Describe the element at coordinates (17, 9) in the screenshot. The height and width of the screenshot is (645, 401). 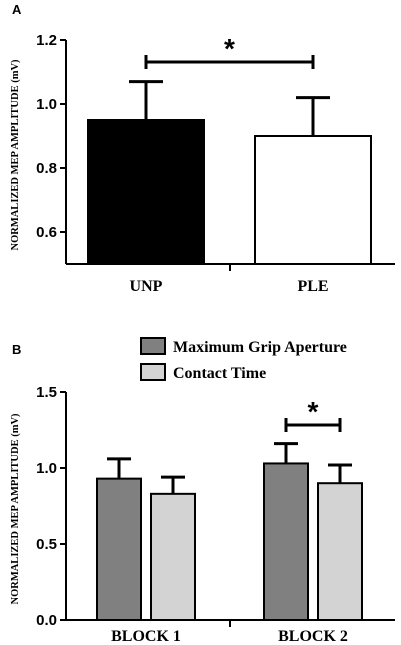
I see `panel-a-letter: A` at that location.